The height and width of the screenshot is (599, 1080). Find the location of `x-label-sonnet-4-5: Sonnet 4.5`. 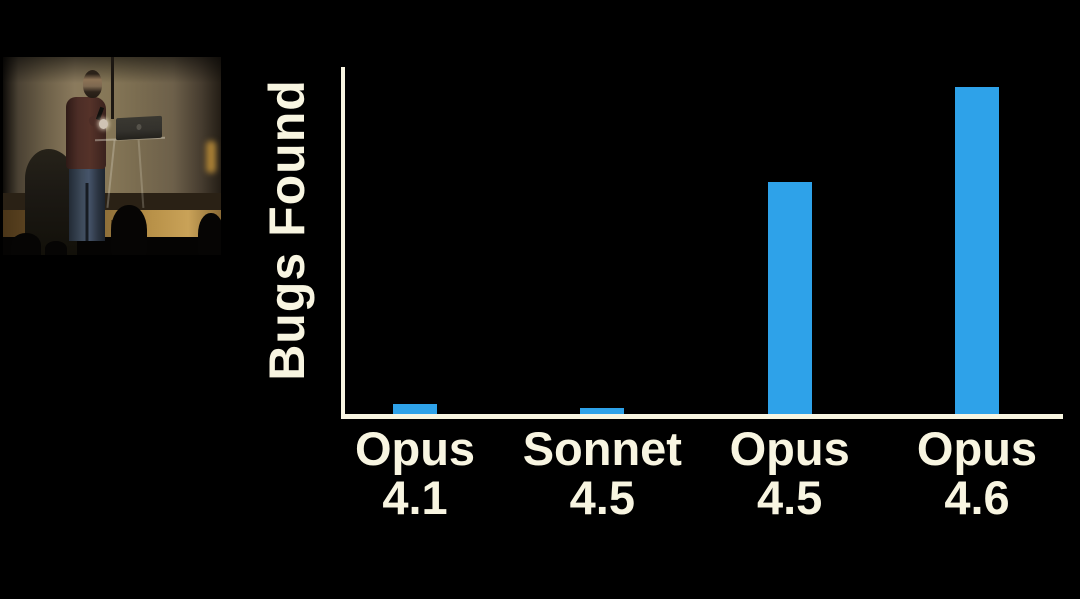

x-label-sonnet-4-5: Sonnet 4.5 is located at coordinates (602, 473).